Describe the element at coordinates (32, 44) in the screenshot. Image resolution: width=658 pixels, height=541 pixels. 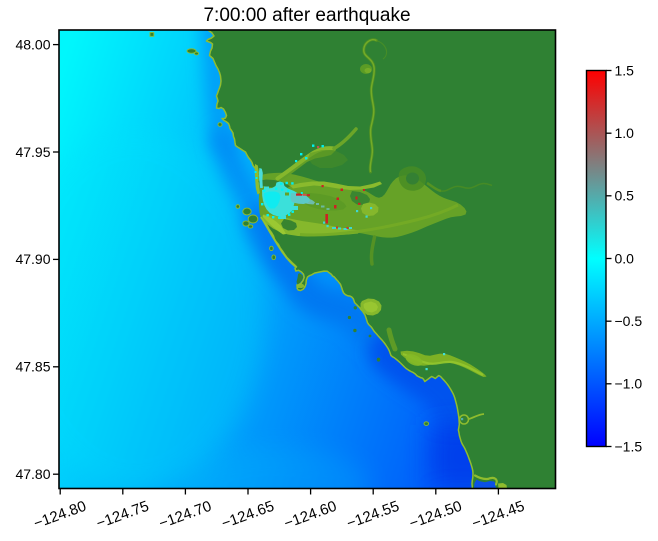
I see `svg-text: 48.00` at that location.